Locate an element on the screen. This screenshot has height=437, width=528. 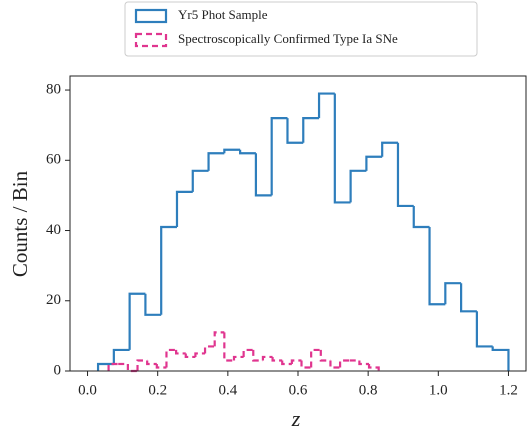
x-tick-label: 0.8 is located at coordinates (368, 390).